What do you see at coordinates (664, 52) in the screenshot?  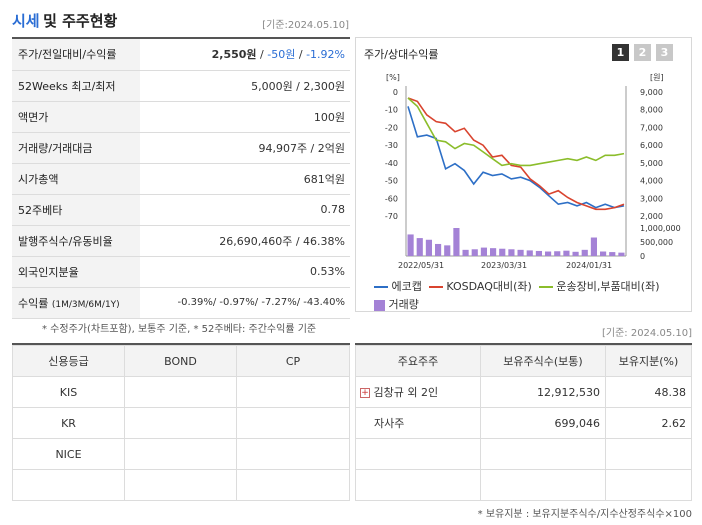 I see `chart-tab-3: 3` at bounding box center [664, 52].